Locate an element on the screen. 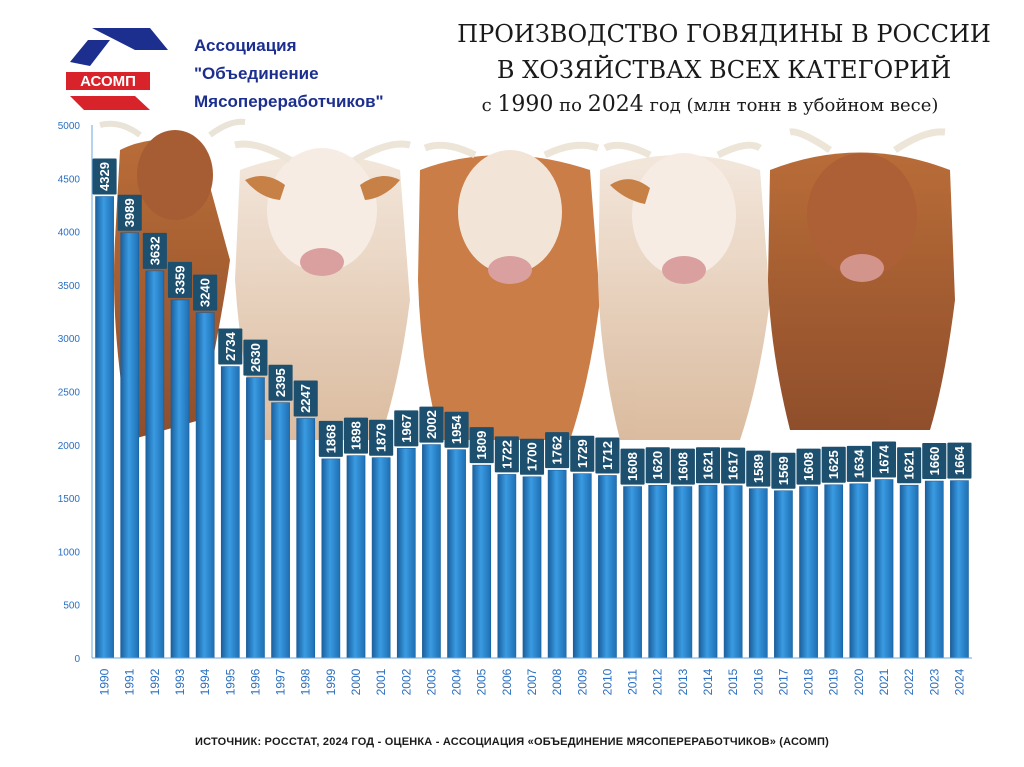 This screenshot has height=767, width=1024. y-tick-label: 4500 is located at coordinates (69, 179).